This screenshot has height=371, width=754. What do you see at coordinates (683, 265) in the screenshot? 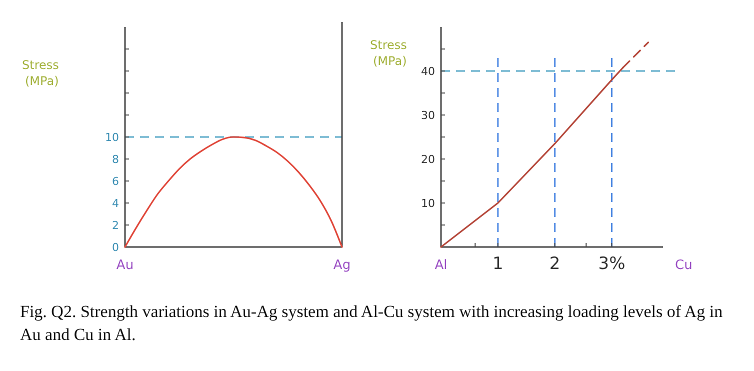
I see `x-axis-title: Cu` at bounding box center [683, 265].